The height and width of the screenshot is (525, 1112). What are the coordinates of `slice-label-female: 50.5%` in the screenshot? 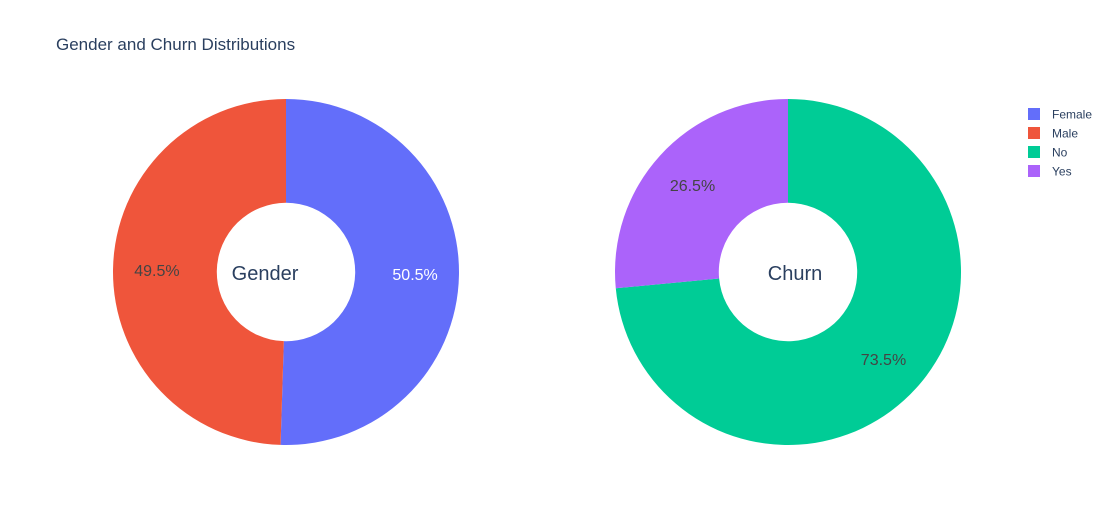 It's located at (414, 275).